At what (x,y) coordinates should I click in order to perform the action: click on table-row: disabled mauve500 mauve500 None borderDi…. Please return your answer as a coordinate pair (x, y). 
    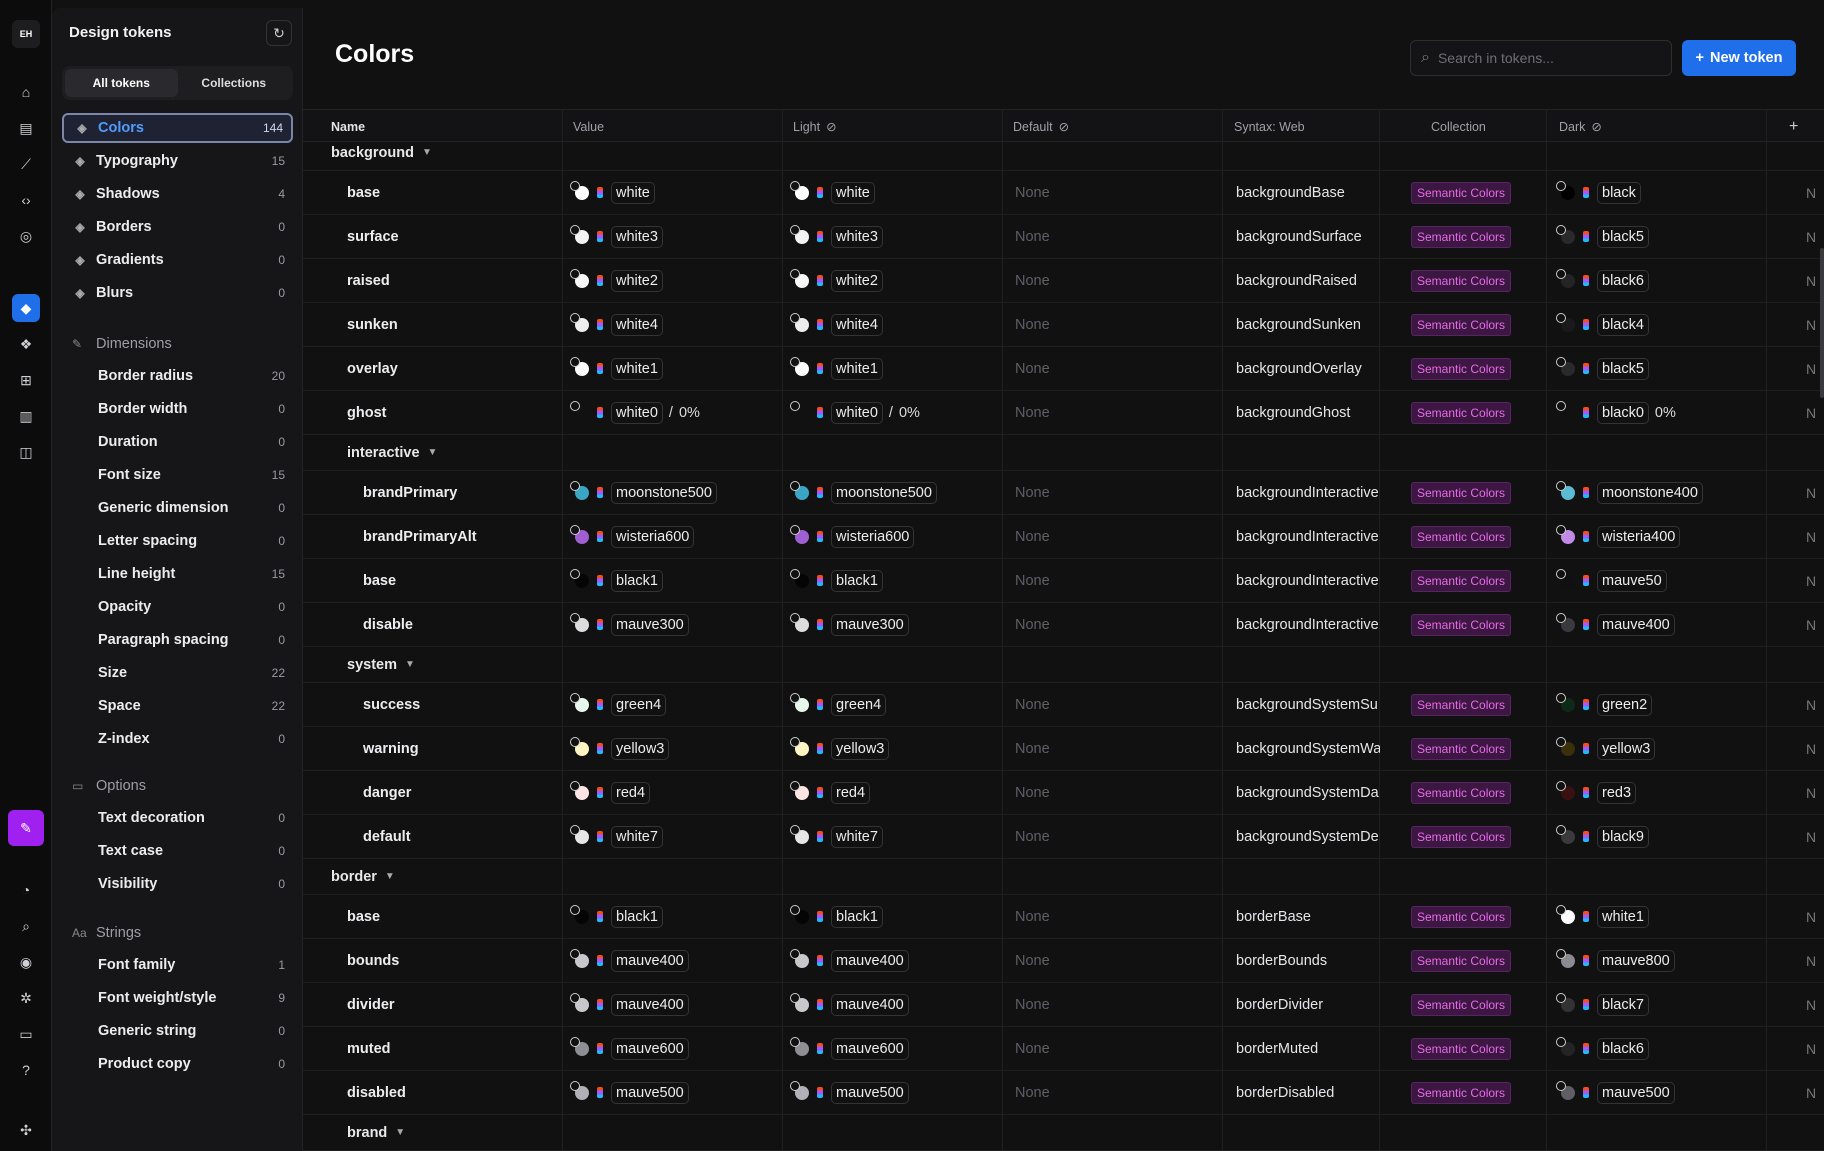
    Looking at the image, I should click on (1063, 1093).